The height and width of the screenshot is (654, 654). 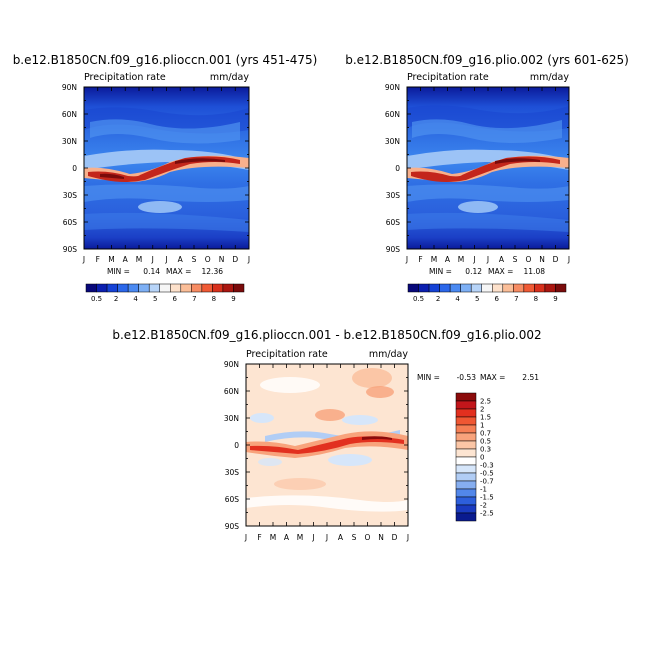 What do you see at coordinates (213, 271) in the screenshot?
I see `panel-1-max-value: 12.36` at bounding box center [213, 271].